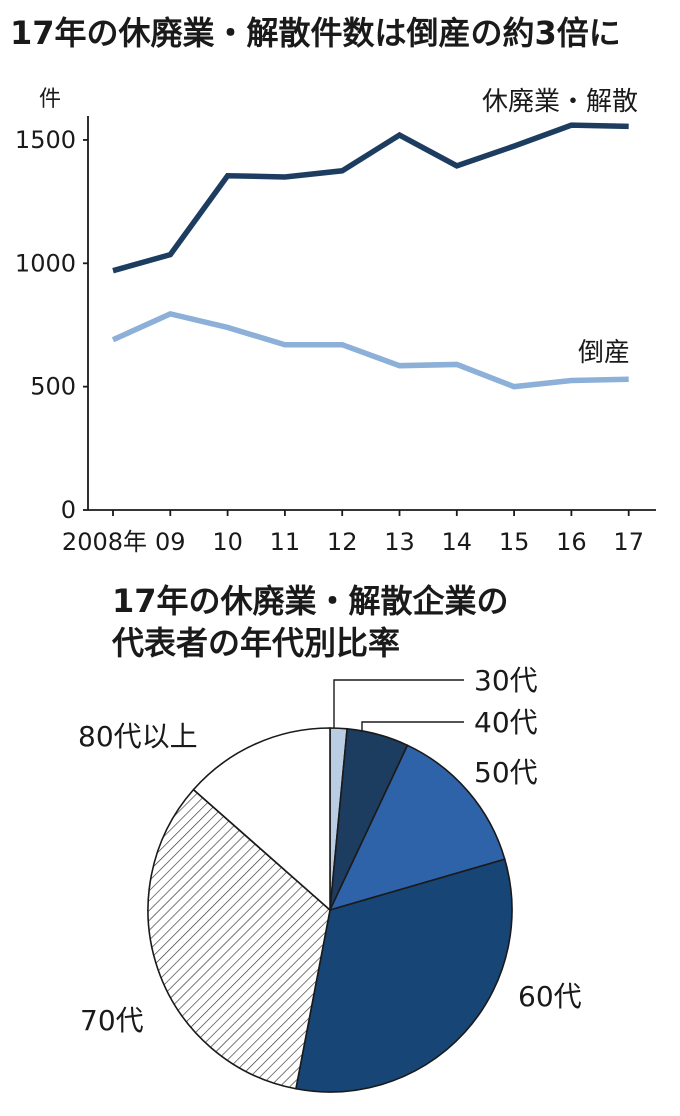  Describe the element at coordinates (68, 510) in the screenshot. I see `y-tick-label: 0` at that location.